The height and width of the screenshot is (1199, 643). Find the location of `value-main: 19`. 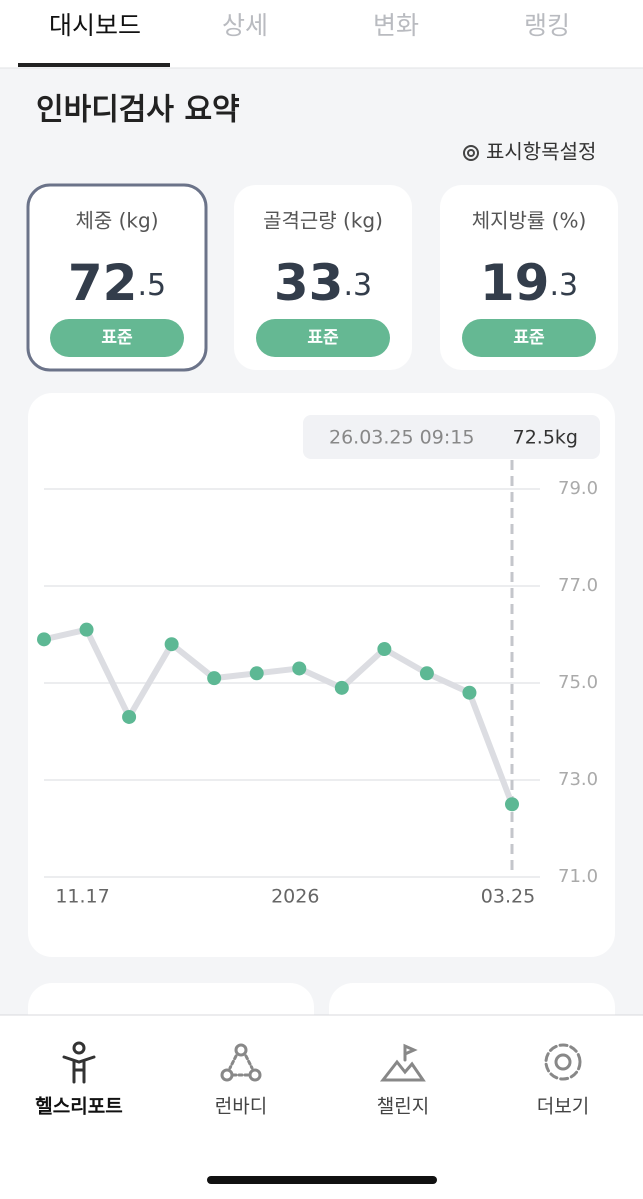

value-main: 19 is located at coordinates (515, 283).